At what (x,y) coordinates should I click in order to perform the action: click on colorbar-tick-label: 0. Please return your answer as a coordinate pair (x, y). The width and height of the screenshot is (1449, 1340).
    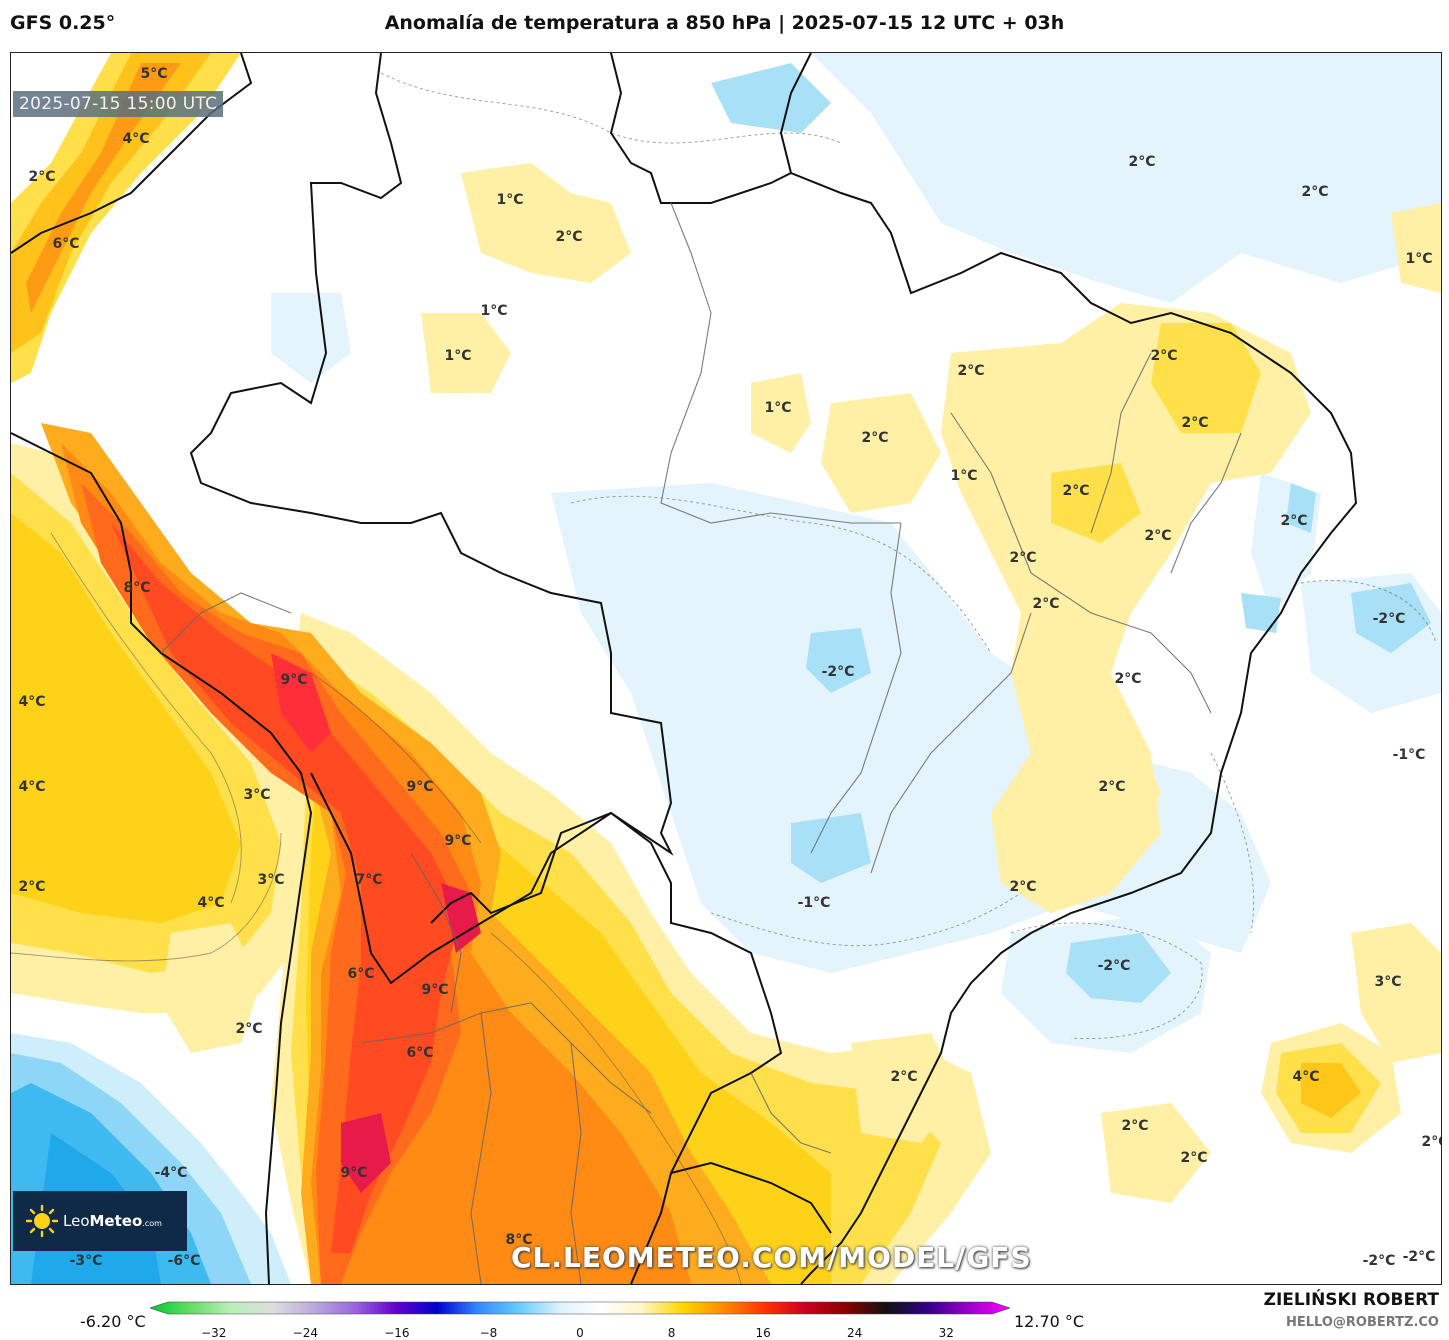
    Looking at the image, I should click on (580, 1333).